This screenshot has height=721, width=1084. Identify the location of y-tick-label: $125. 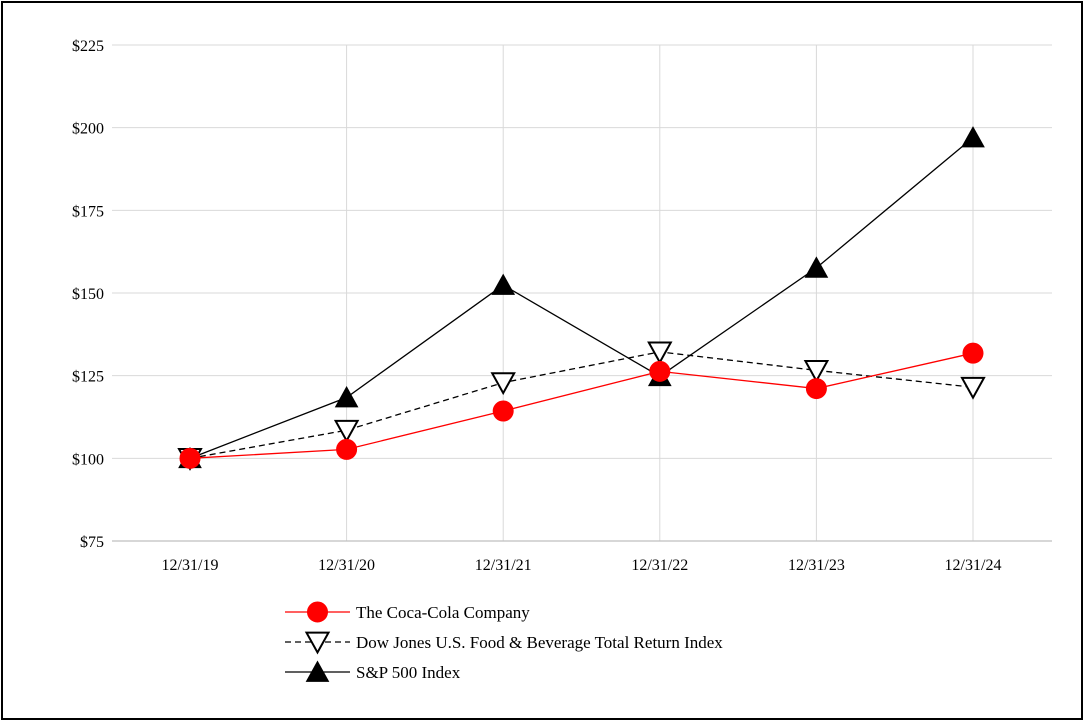
(88, 377).